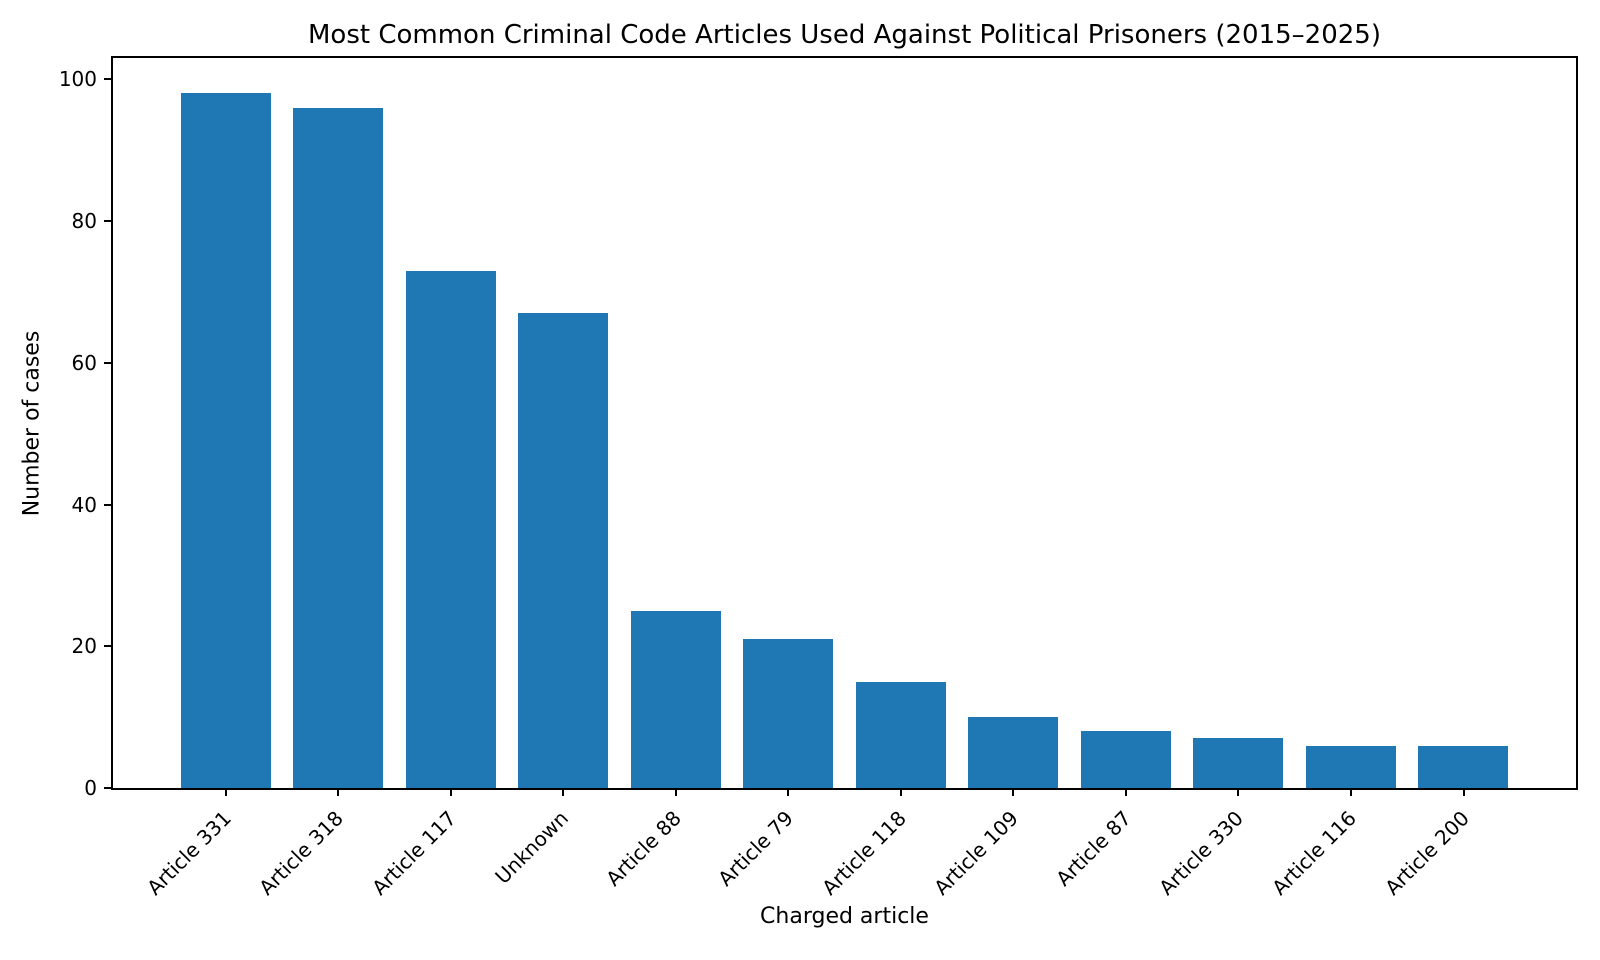 This screenshot has height=960, width=1600. Describe the element at coordinates (1426, 853) in the screenshot. I see `x-tick-label-article-200: Article 200` at that location.